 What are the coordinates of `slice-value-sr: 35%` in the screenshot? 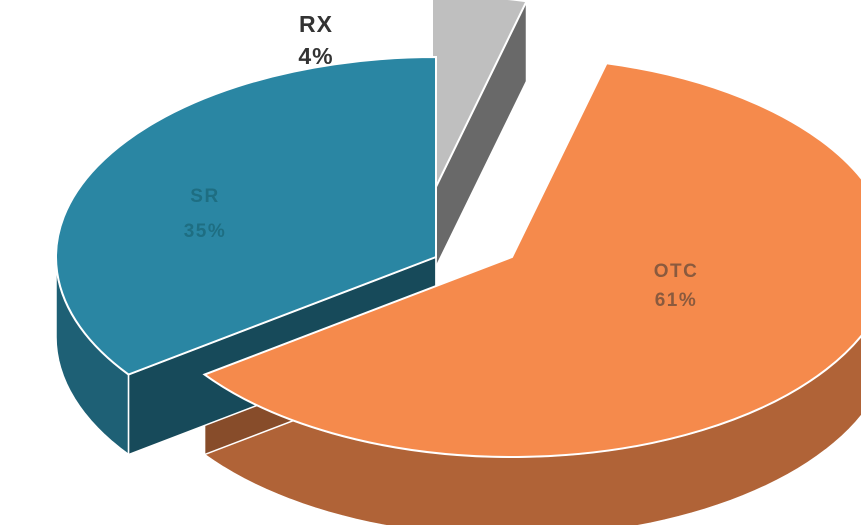 It's located at (205, 231).